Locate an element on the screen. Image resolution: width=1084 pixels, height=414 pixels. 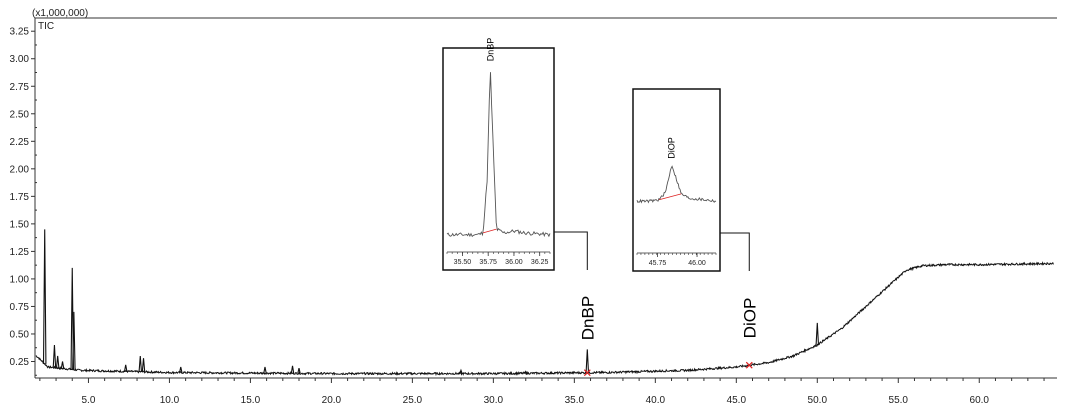
inset-dnbp: 35.50 35.75 36.00 36.25 DnBP is located at coordinates (515, 154).